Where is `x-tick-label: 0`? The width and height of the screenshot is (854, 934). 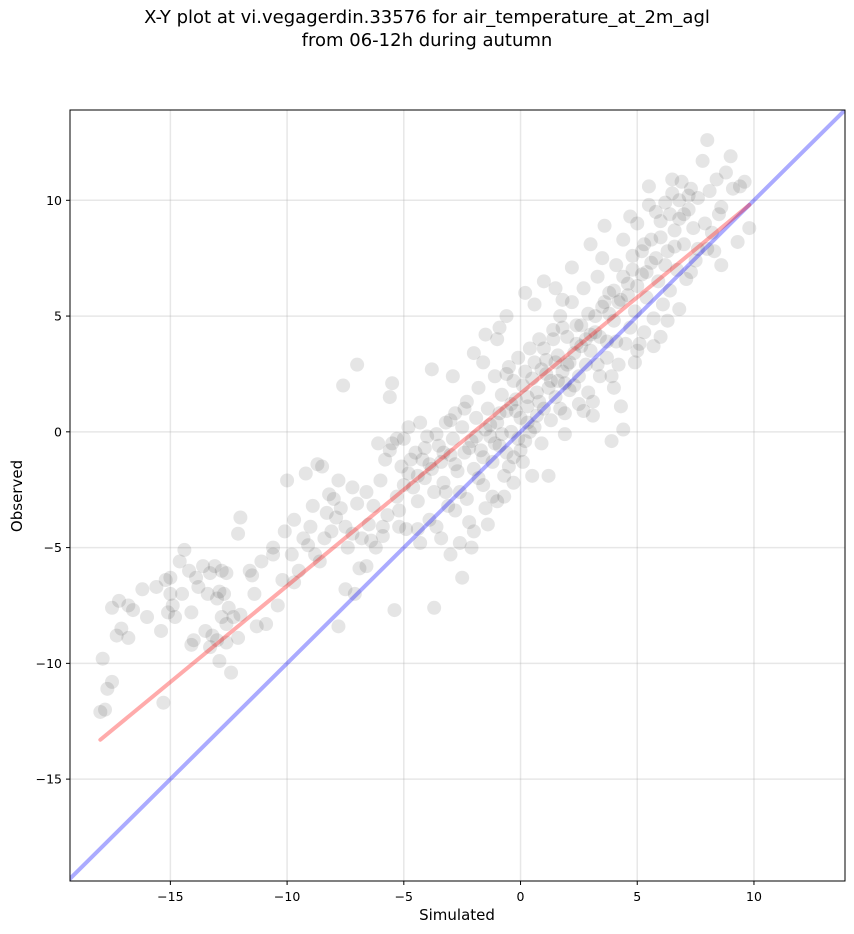 x-tick-label: 0 is located at coordinates (521, 896).